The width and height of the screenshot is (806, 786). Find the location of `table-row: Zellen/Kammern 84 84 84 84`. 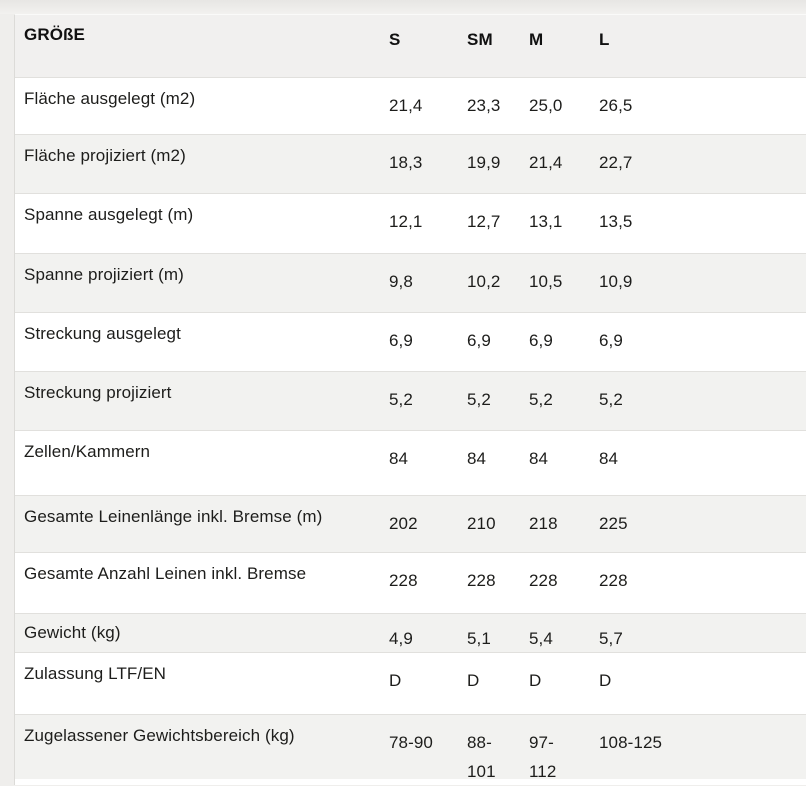

table-row: Zellen/Kammern 84 84 84 84 is located at coordinates (410, 462).